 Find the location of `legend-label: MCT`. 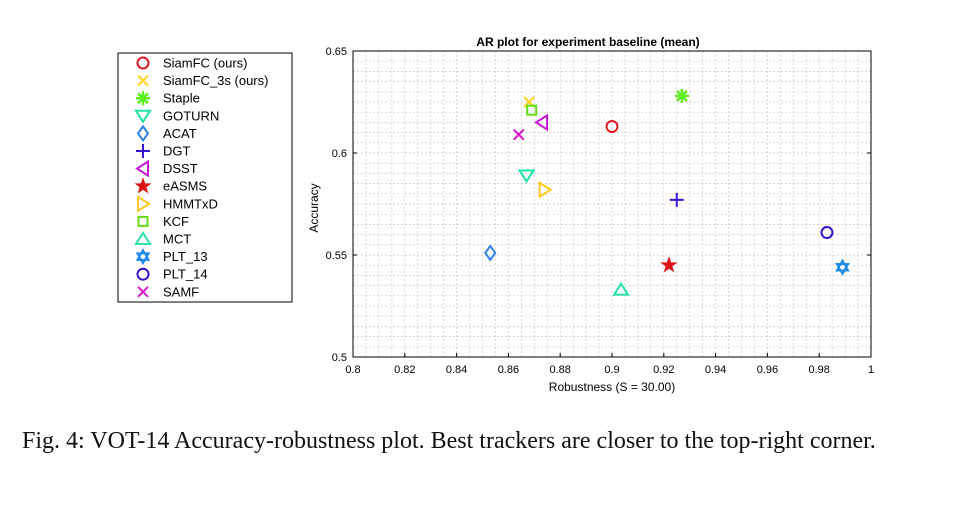

legend-label: MCT is located at coordinates (177, 239).